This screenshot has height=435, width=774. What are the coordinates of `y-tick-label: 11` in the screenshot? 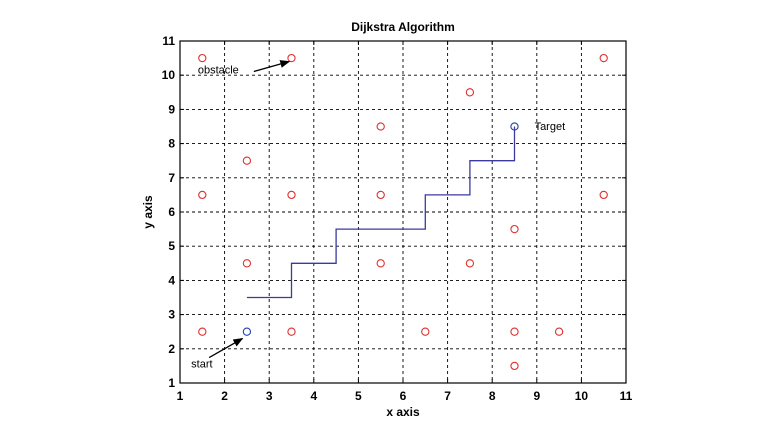 It's located at (168, 41).